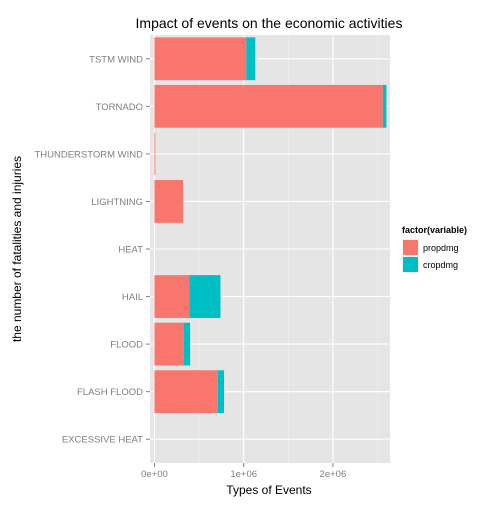 The width and height of the screenshot is (504, 509). What do you see at coordinates (333, 474) in the screenshot?
I see `x-tick-label: 2e+06` at bounding box center [333, 474].